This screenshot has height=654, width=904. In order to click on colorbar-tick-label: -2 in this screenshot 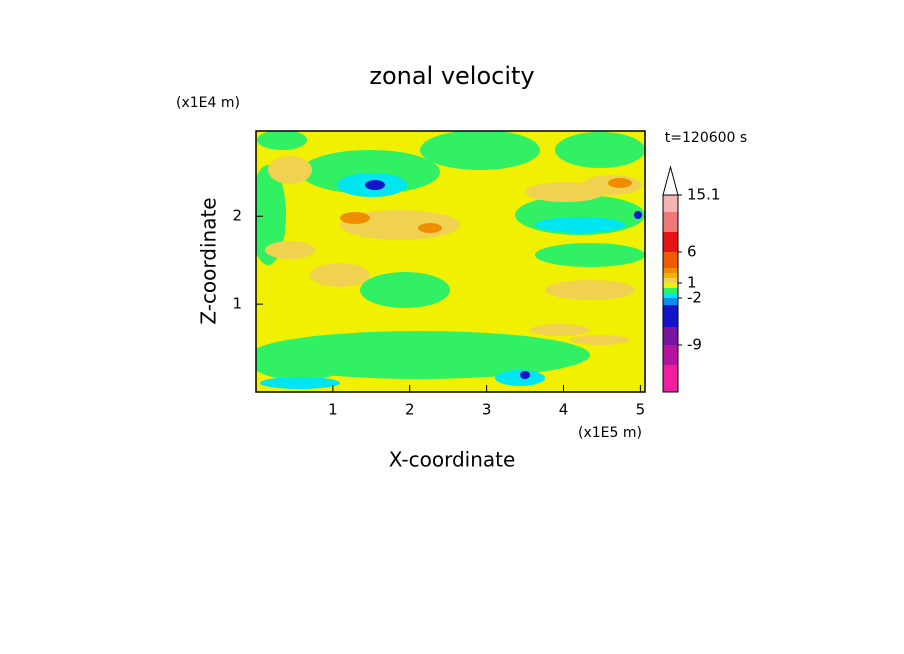, I will do `click(694, 298)`.